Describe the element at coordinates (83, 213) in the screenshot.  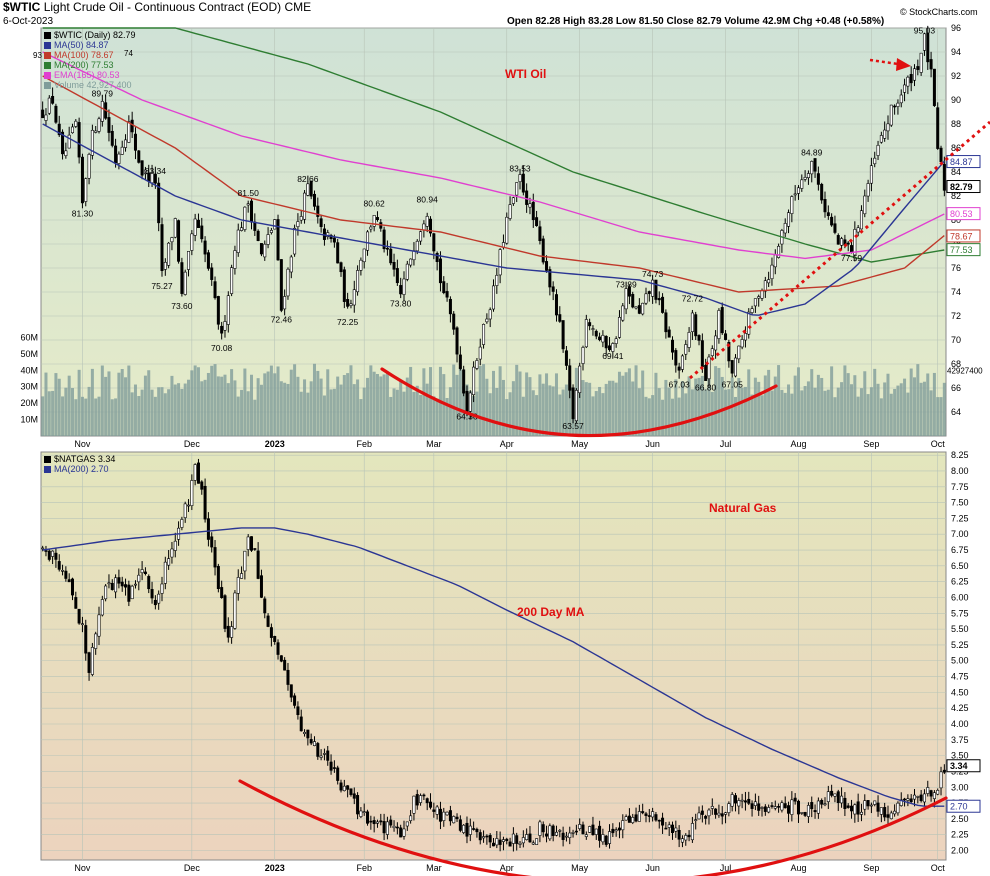
I see `price-label: 81.30` at that location.